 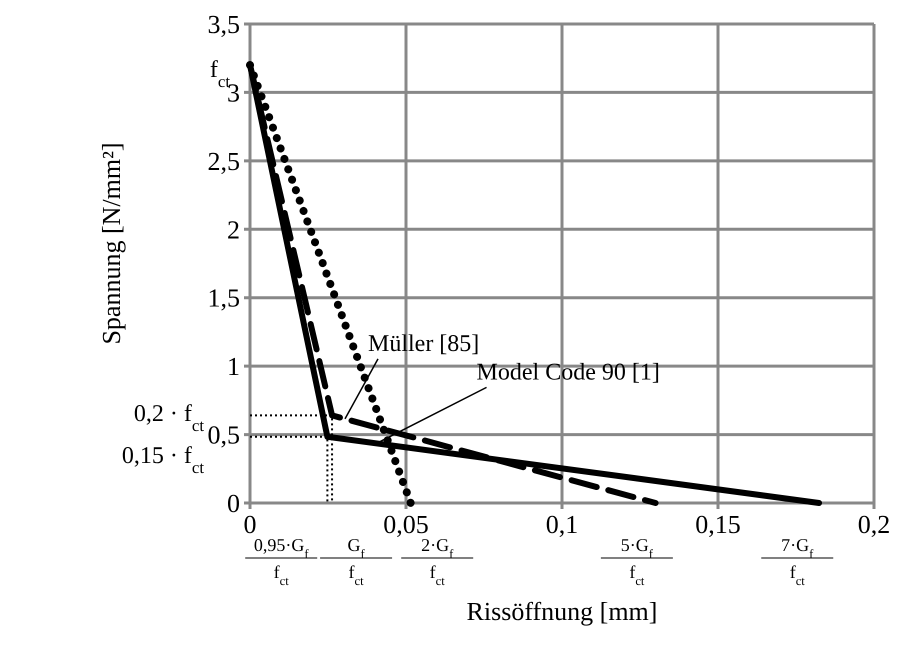 What do you see at coordinates (406, 524) in the screenshot?
I see `x-tick-label: 0,05` at bounding box center [406, 524].